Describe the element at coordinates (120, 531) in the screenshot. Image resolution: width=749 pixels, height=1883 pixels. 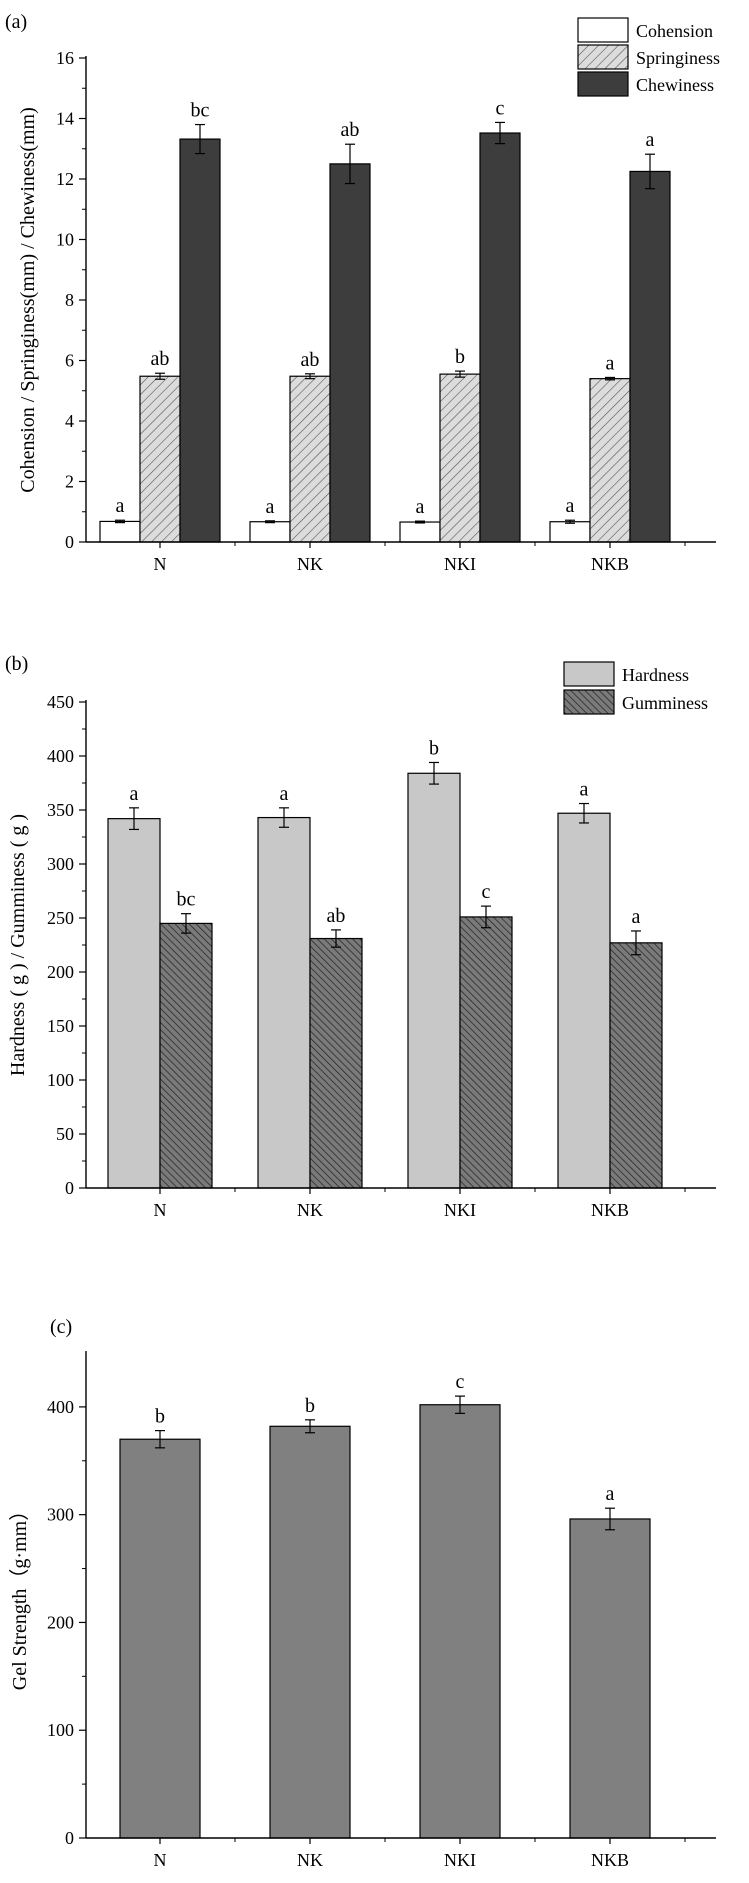
I see `bar-cohension-n` at that location.